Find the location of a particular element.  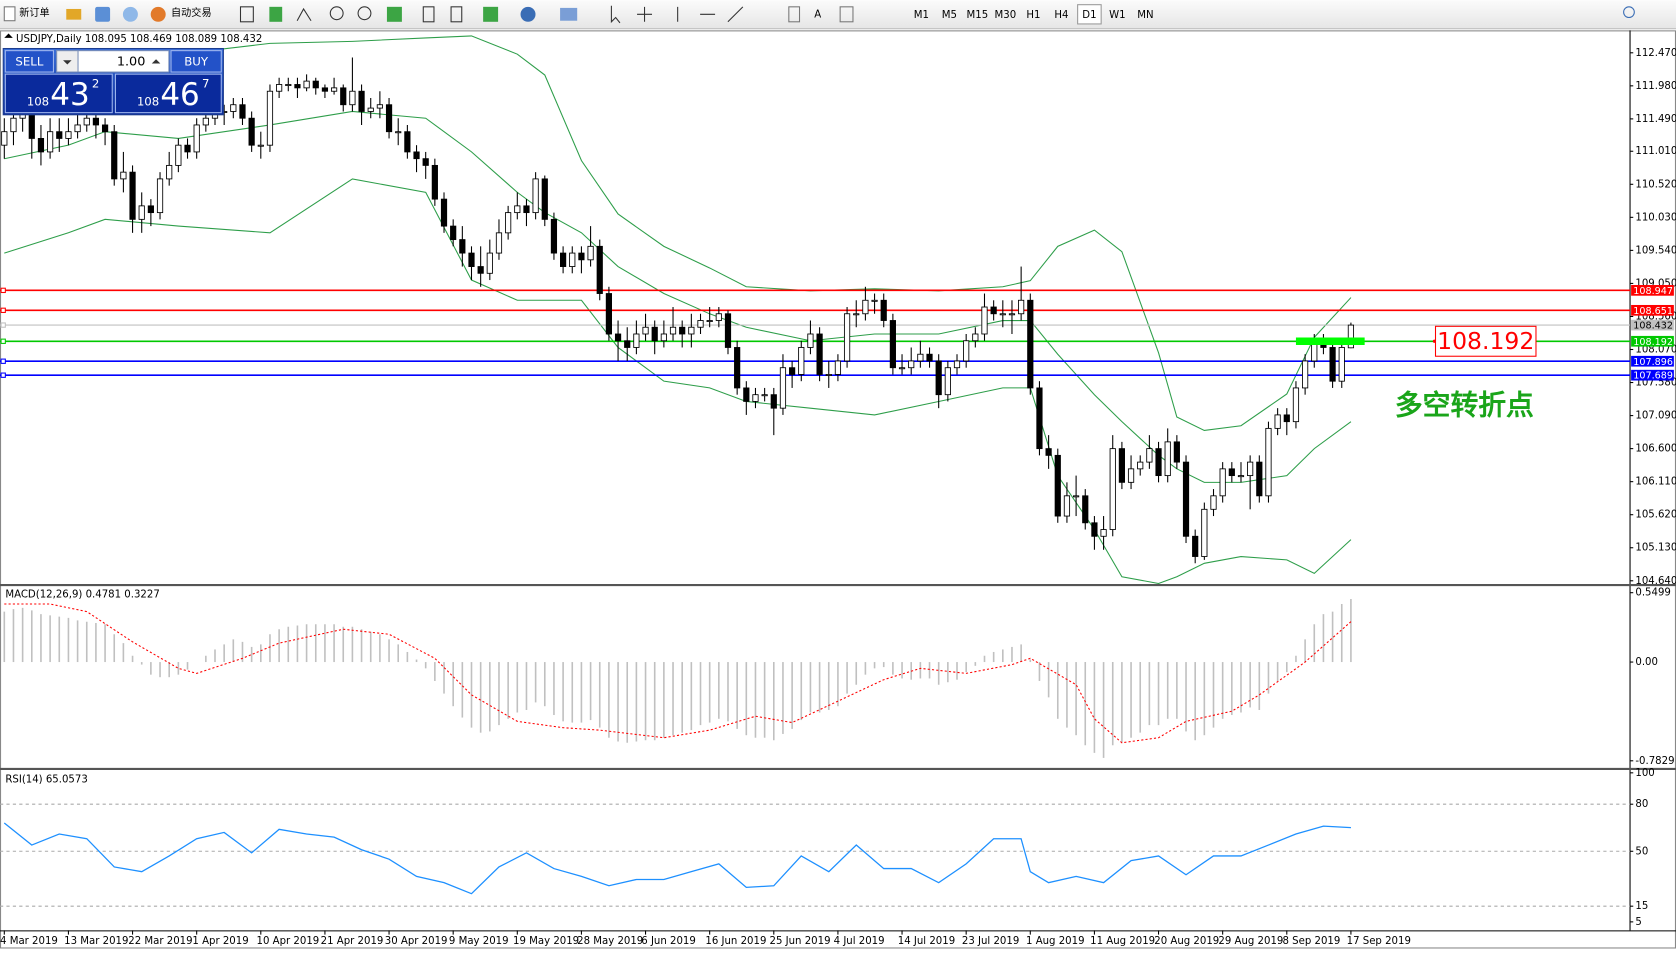

timeframe-button: W1 is located at coordinates (1117, 15).